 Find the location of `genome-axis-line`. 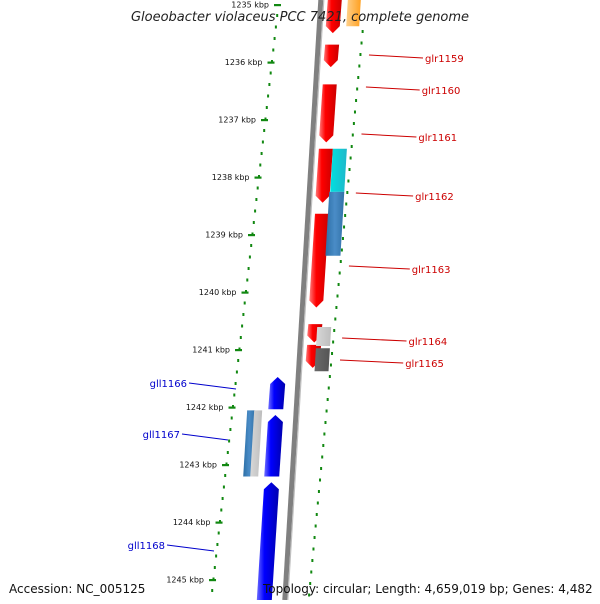

genome-axis-line is located at coordinates (303, 300).